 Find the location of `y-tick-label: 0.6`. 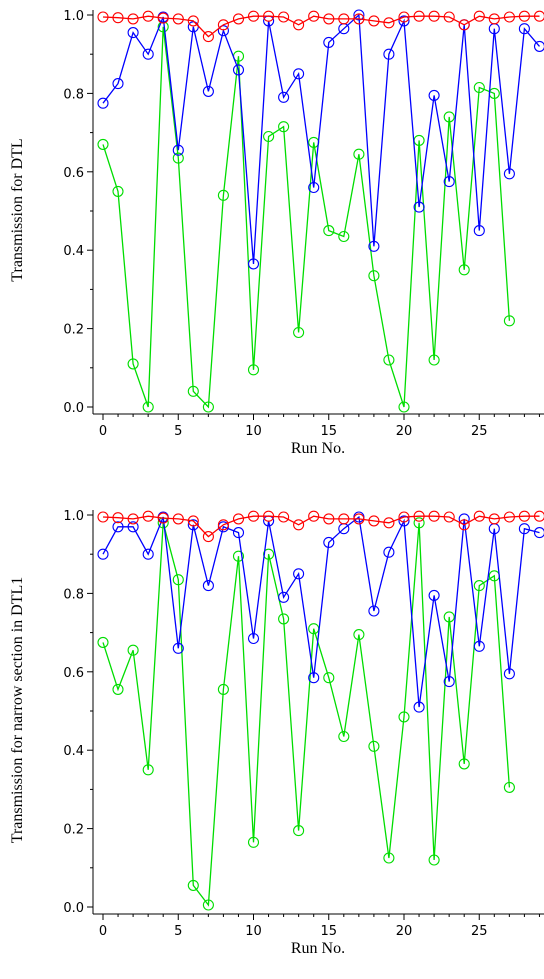

y-tick-label: 0.6 is located at coordinates (73, 673).